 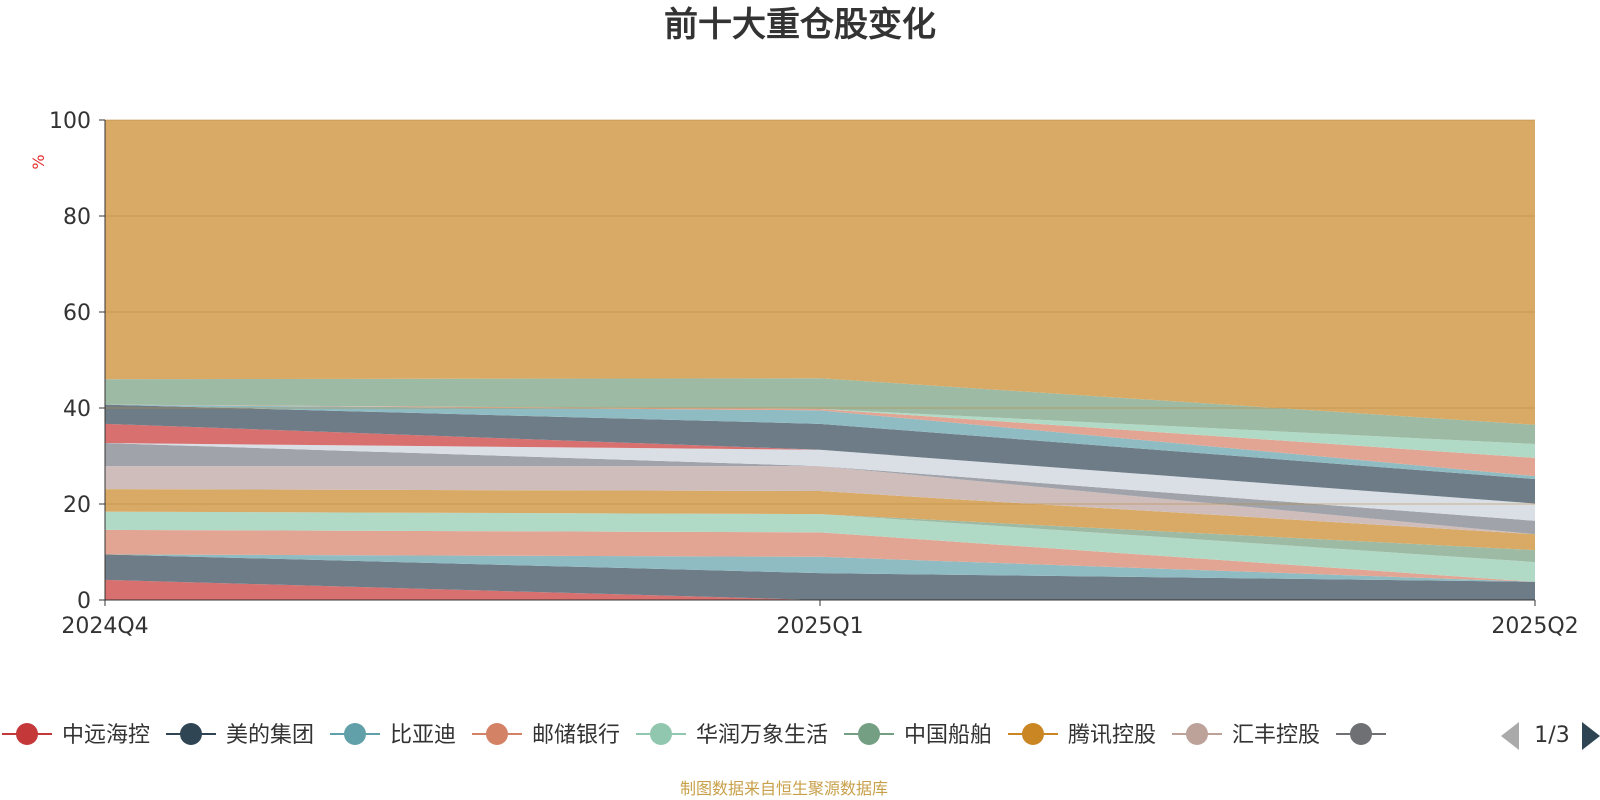 What do you see at coordinates (948, 735) in the screenshot?
I see `legend-label: 中国船舶` at bounding box center [948, 735].